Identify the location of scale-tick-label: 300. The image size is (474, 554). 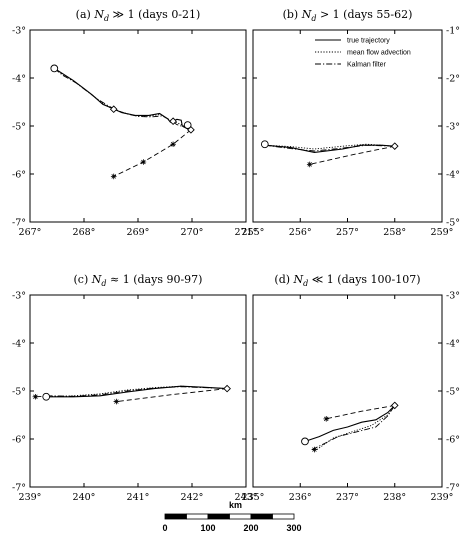
(293, 528).